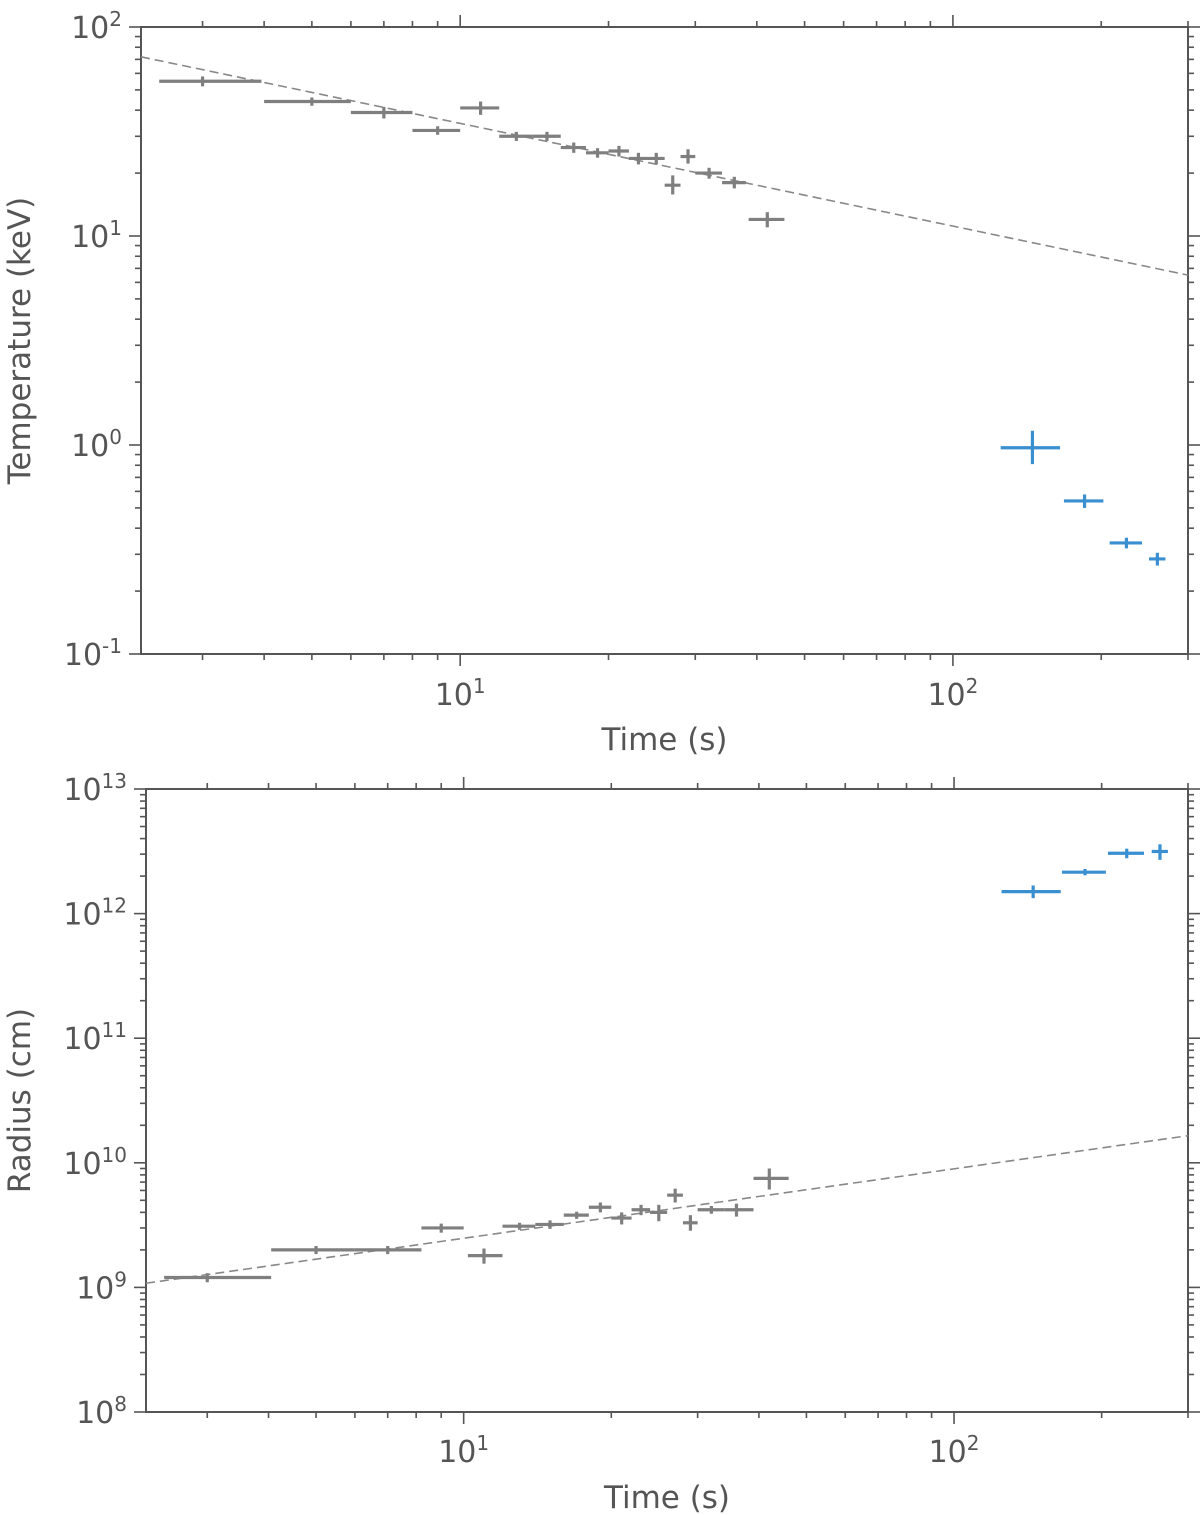 This screenshot has width=1200, height=1515. I want to click on tick-label: 10⁻¹, so click(93, 653).